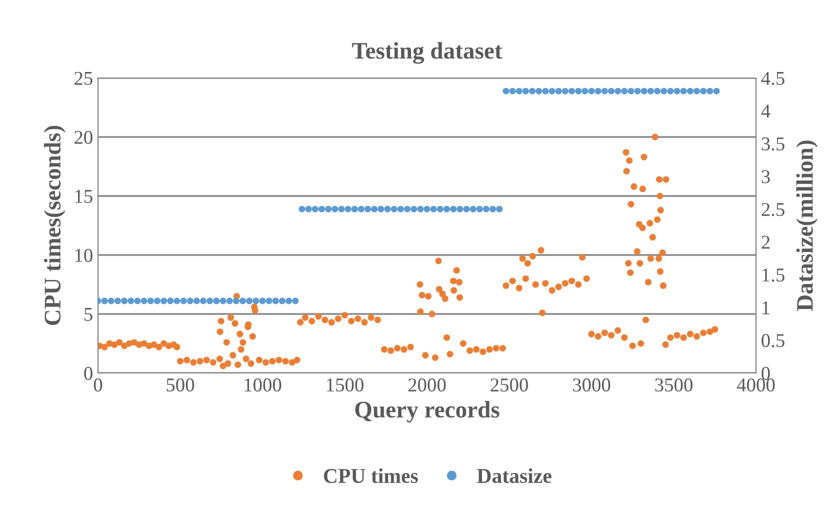 The height and width of the screenshot is (506, 829). What do you see at coordinates (807, 225) in the screenshot?
I see `y2-axis-title: Datasize(million)` at bounding box center [807, 225].